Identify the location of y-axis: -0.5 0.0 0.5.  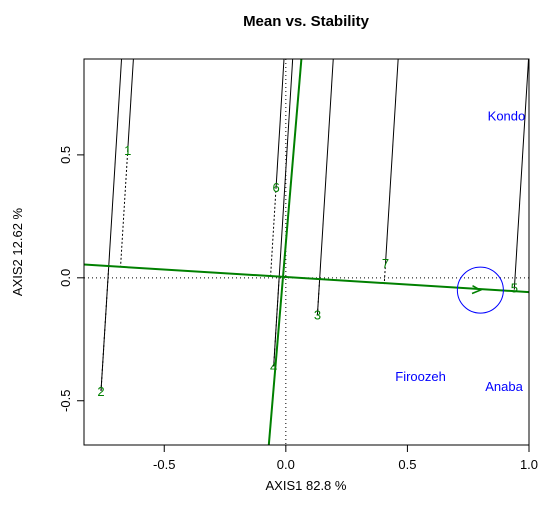
(71, 279).